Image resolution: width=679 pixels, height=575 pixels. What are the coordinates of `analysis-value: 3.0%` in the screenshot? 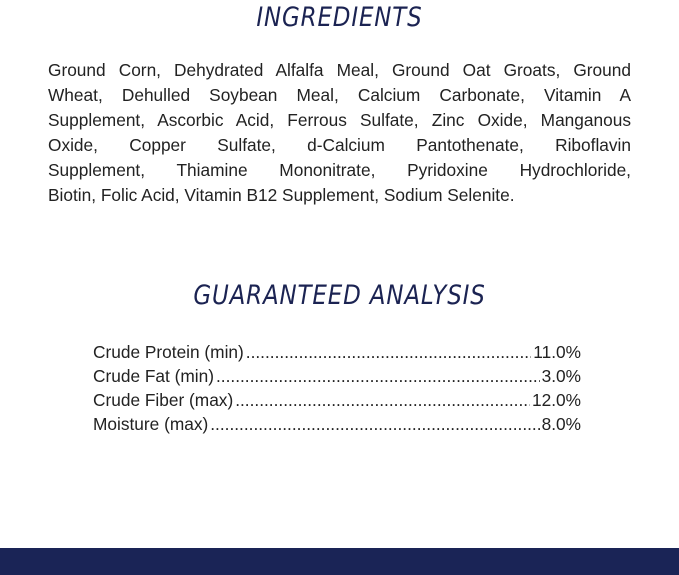 It's located at (561, 376).